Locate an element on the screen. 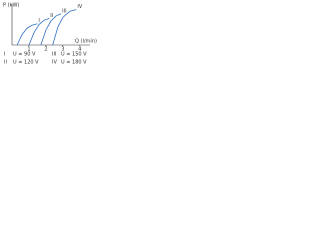 This screenshot has height=240, width=320. curve-label: I is located at coordinates (38, 21).